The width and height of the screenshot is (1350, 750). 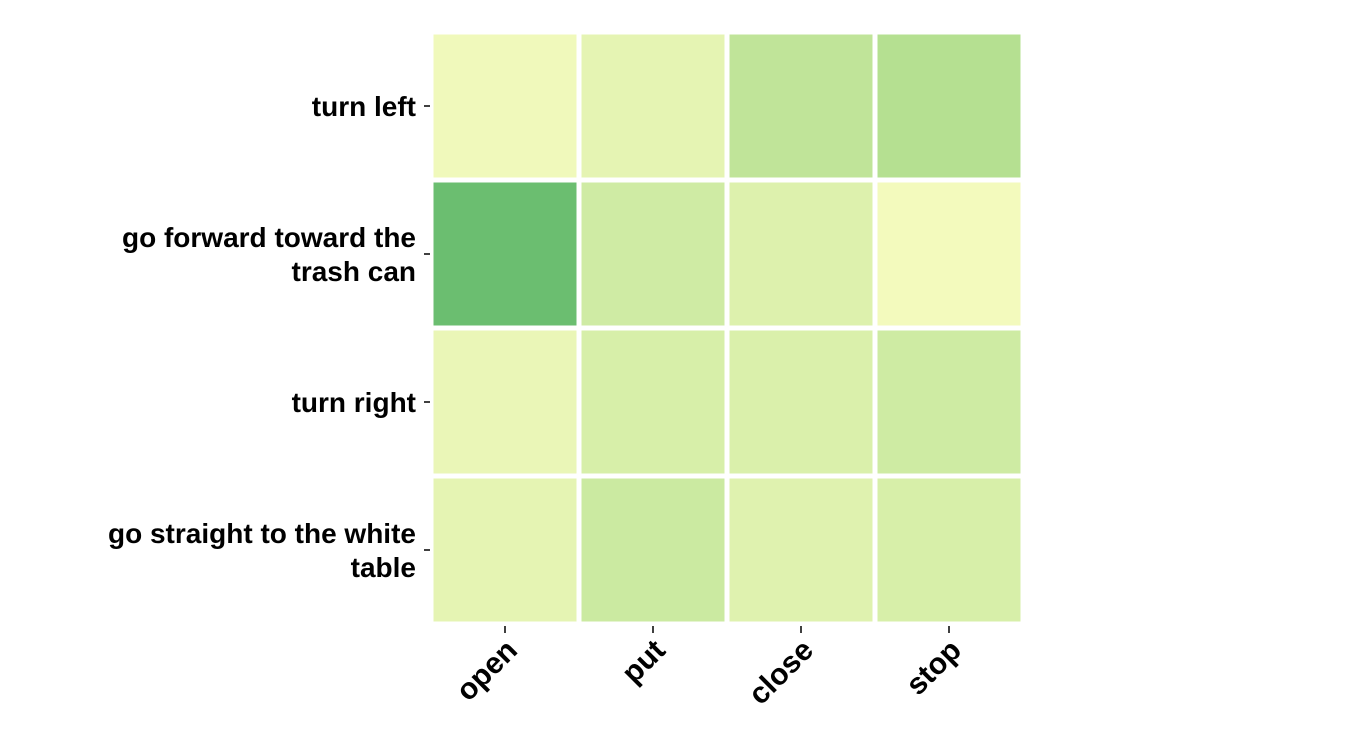 What do you see at coordinates (644, 662) in the screenshot?
I see `column-label-put: put` at bounding box center [644, 662].